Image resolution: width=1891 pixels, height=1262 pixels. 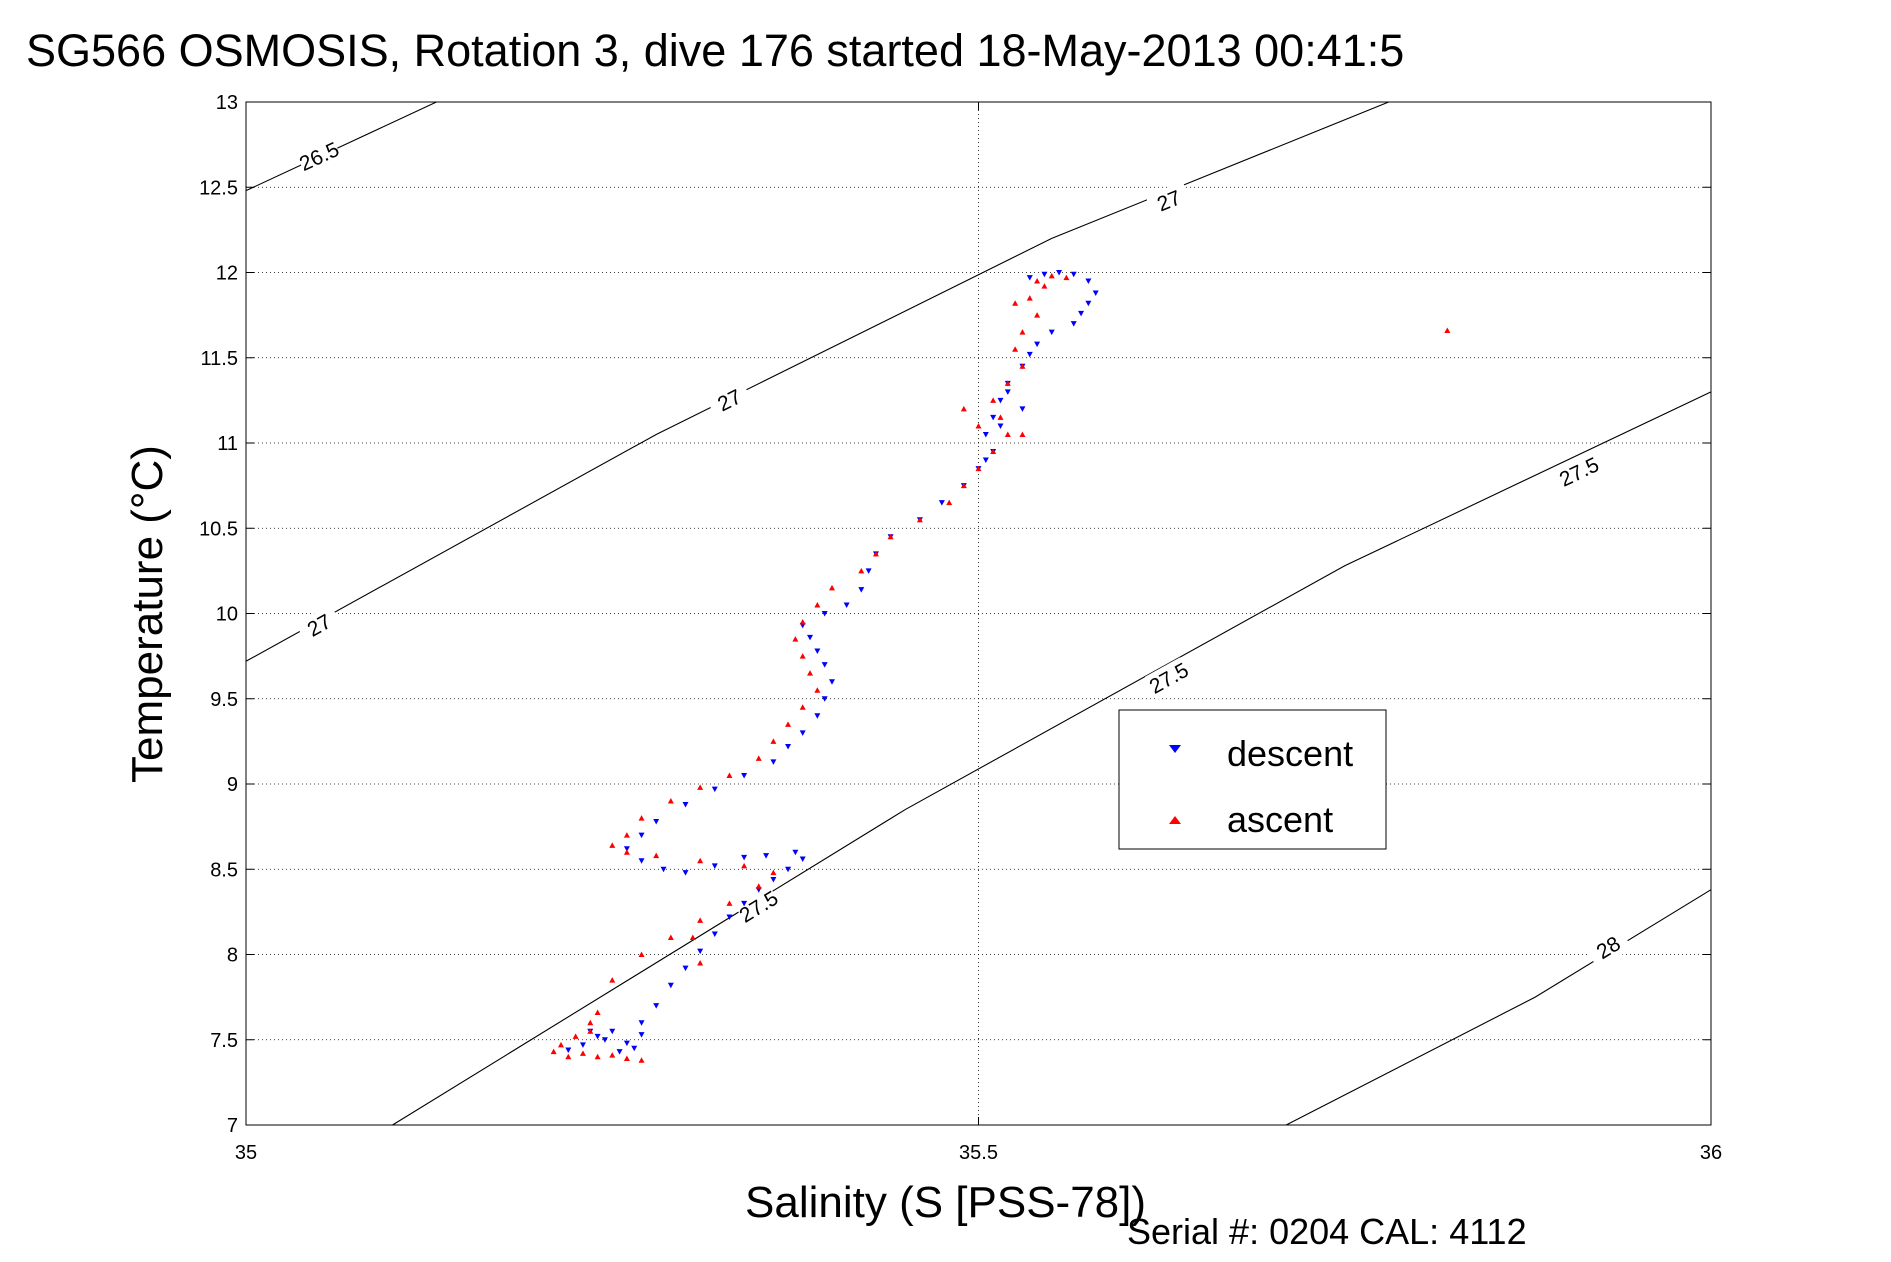 I want to click on y-tick-label: 7, so click(x=232, y=1126).